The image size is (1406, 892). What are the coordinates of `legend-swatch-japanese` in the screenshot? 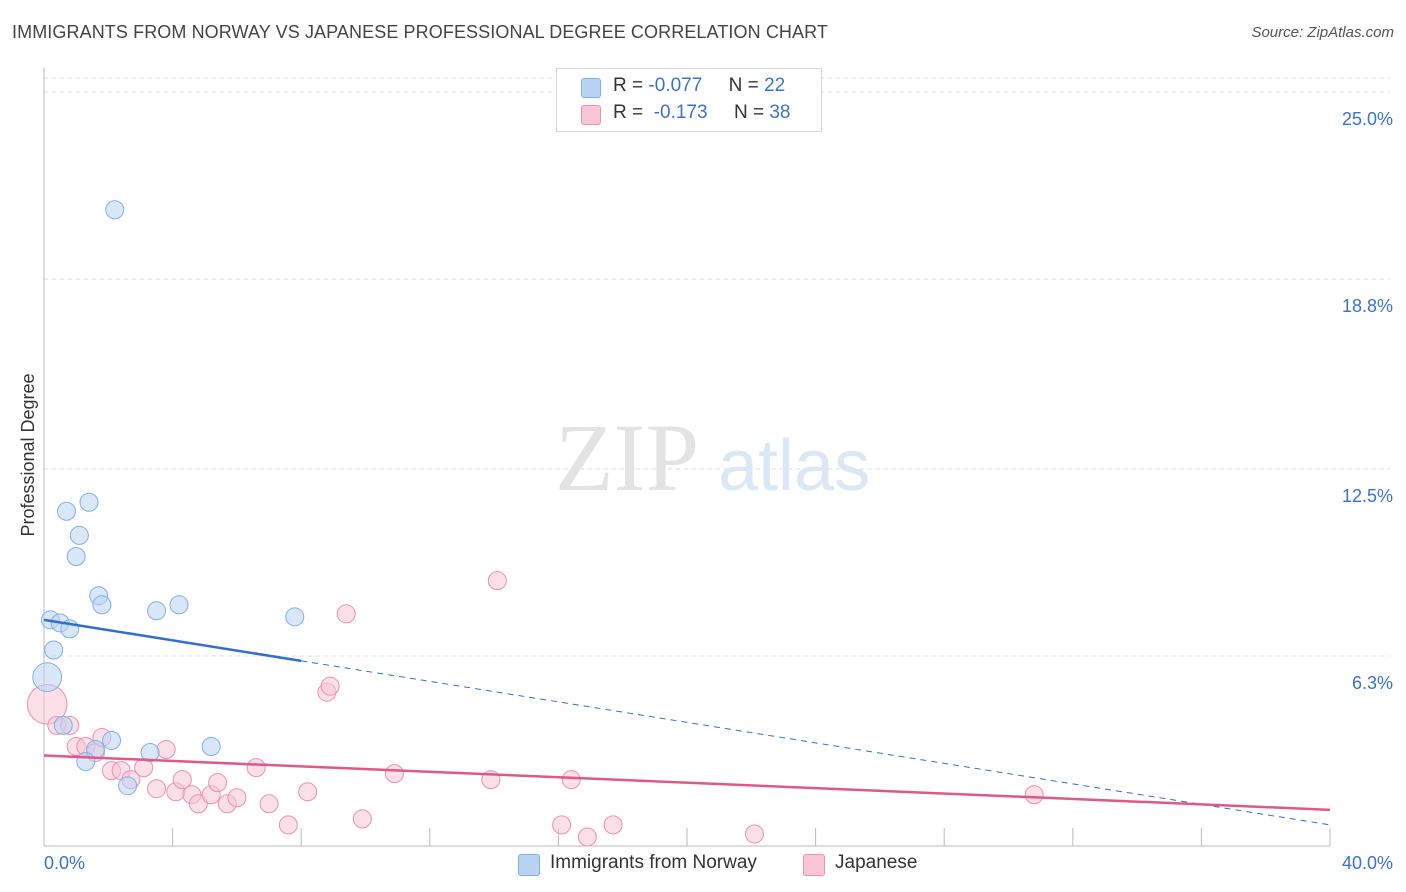 It's located at (591, 115).